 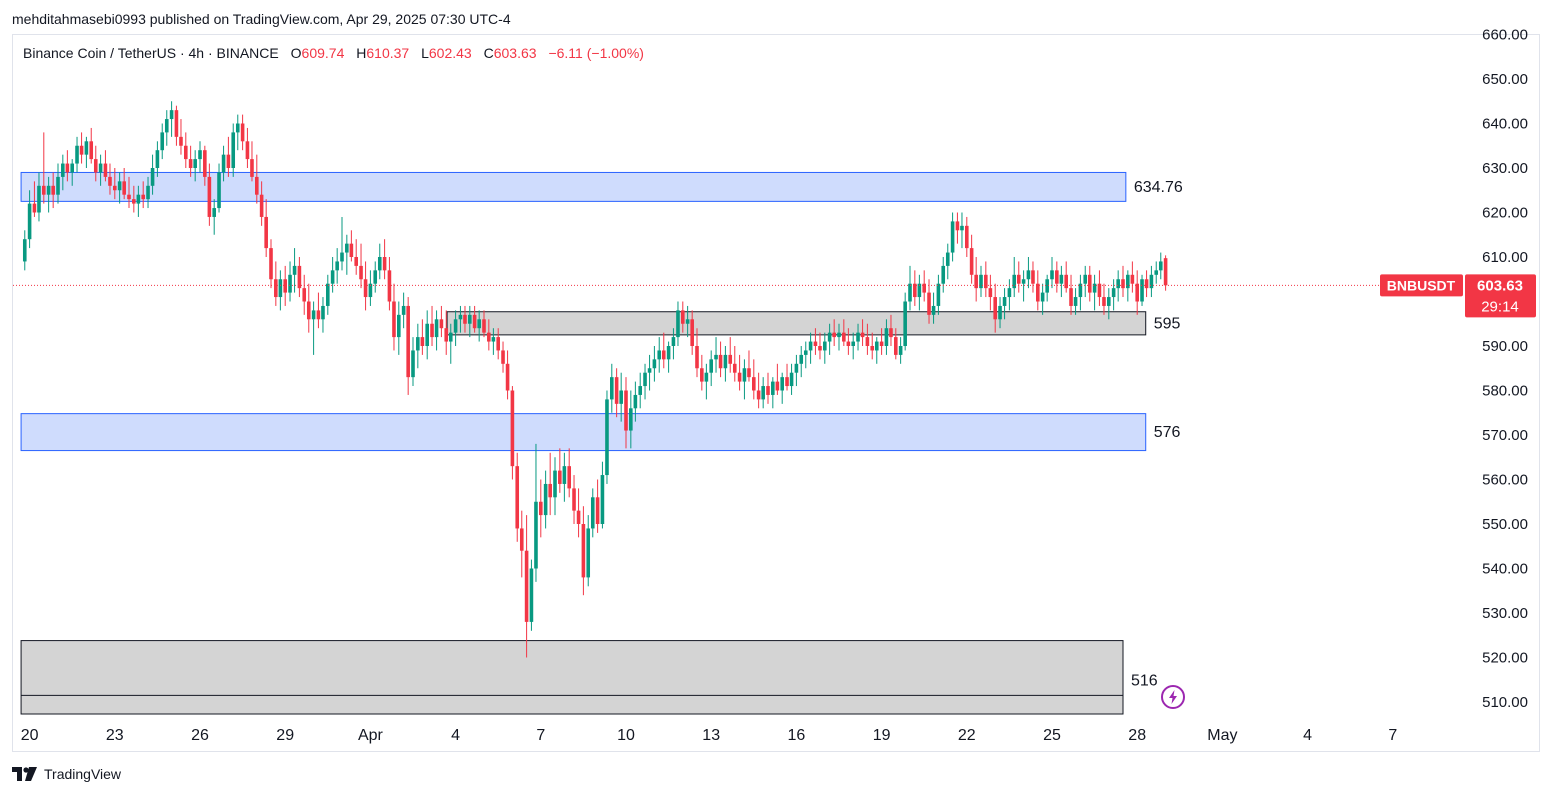 What do you see at coordinates (1392, 735) in the screenshot?
I see `x-tick-label: 7` at bounding box center [1392, 735].